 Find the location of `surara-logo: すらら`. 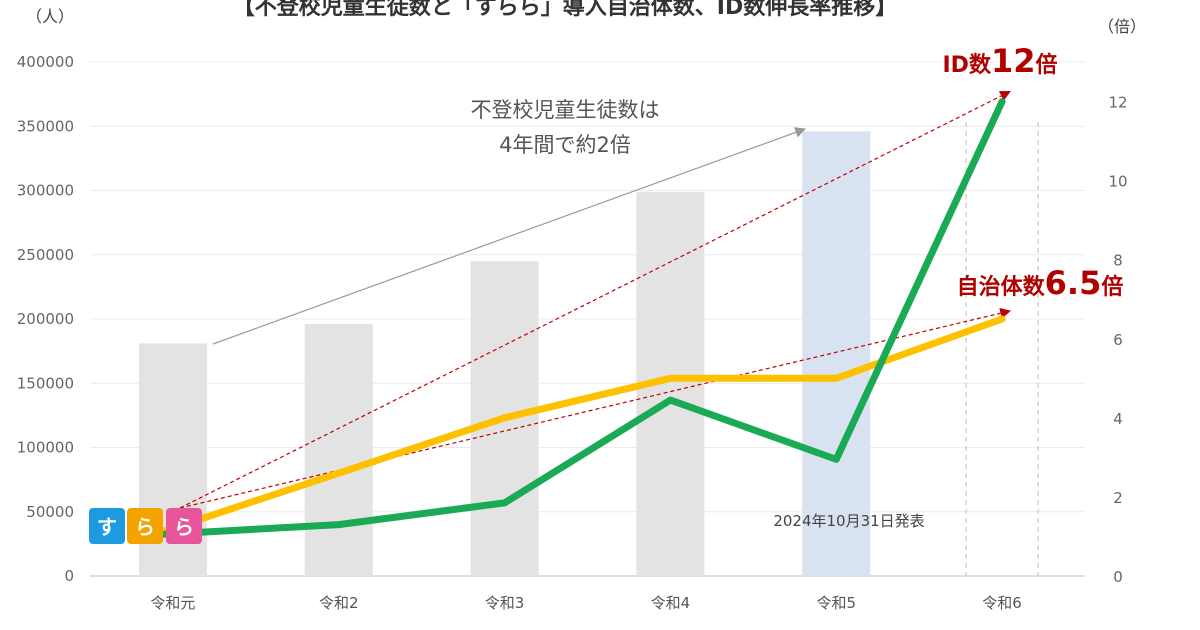

surara-logo: すらら is located at coordinates (145, 526).